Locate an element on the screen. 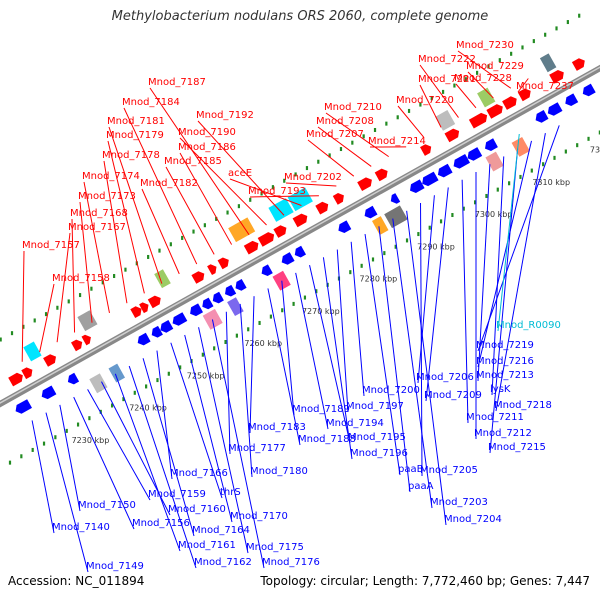 This screenshot has height=600, width=600. top-gene-label: Mnod_7179 is located at coordinates (135, 135).